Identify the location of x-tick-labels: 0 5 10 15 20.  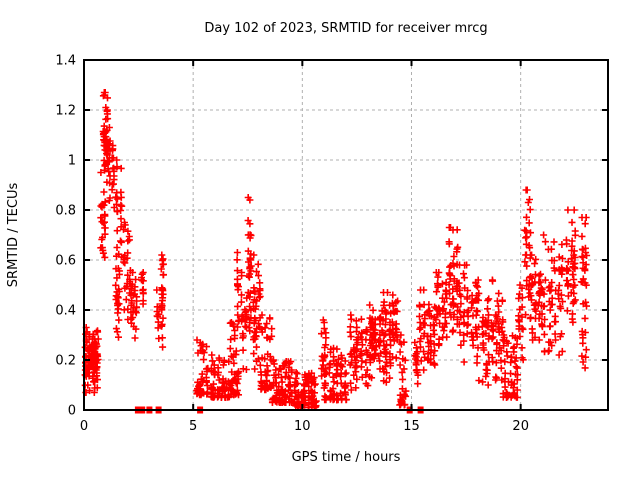
(304, 426).